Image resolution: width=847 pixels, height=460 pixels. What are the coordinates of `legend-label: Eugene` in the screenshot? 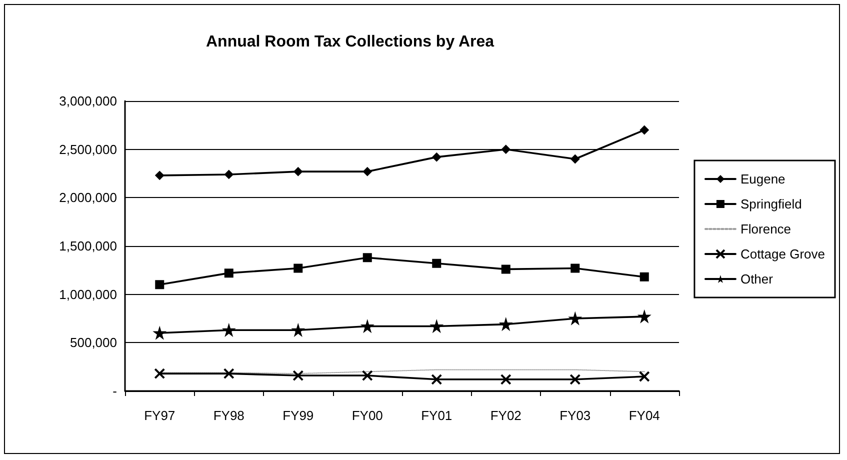 It's located at (763, 179).